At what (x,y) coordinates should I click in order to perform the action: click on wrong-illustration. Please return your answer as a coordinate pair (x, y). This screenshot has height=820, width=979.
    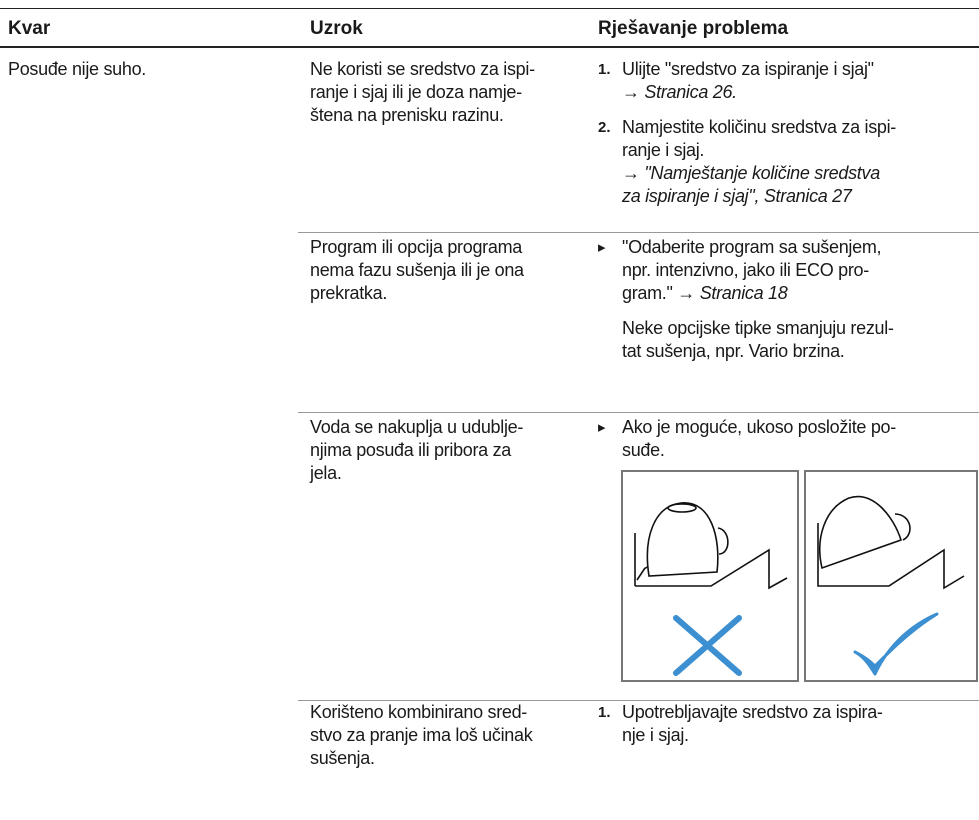
    Looking at the image, I should click on (711, 546).